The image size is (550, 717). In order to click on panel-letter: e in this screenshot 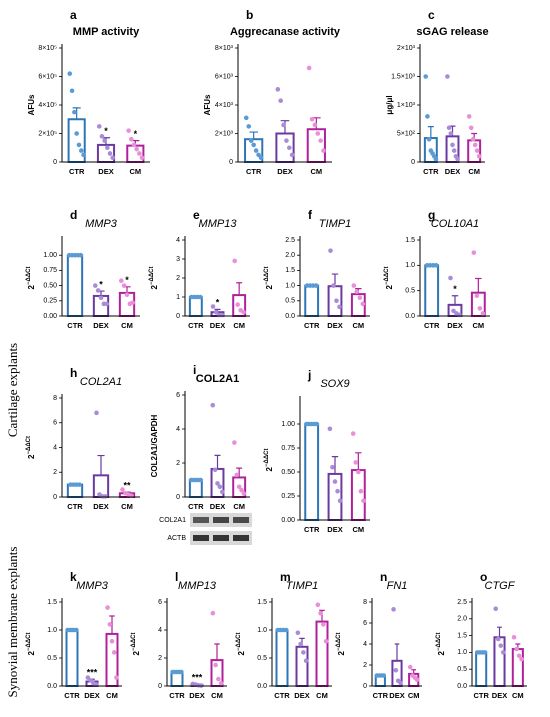, I will do `click(196, 215)`.